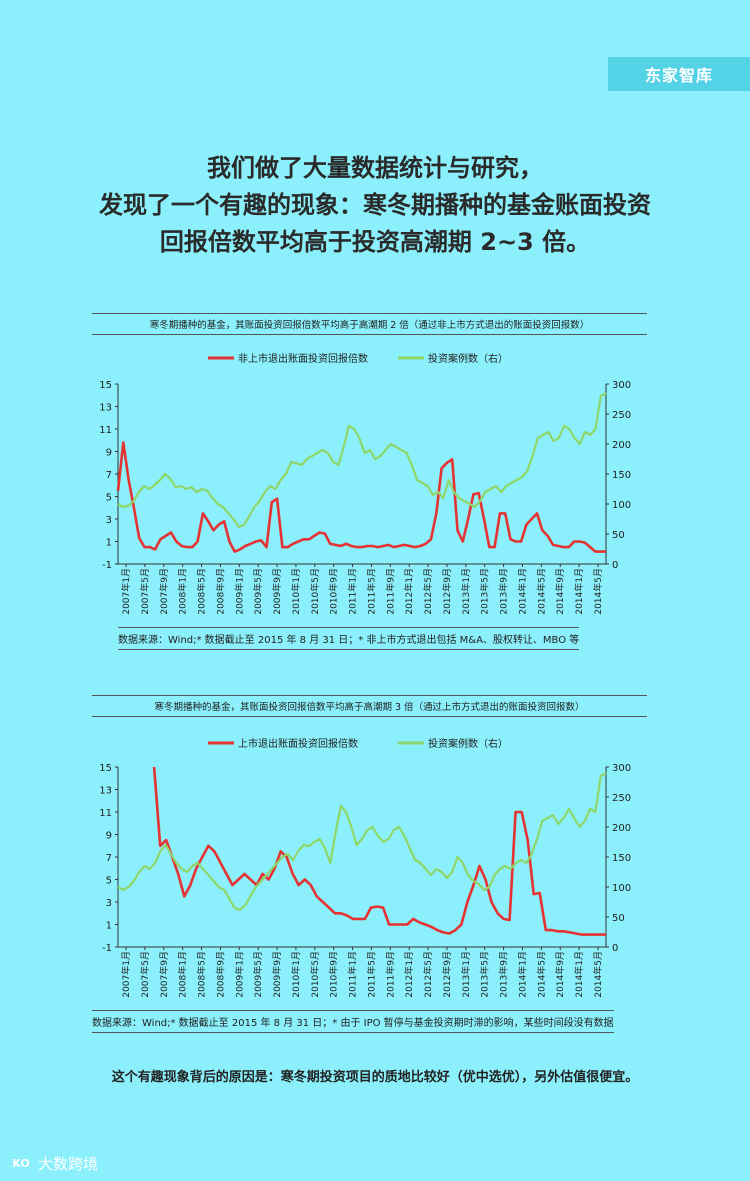 This screenshot has height=1181, width=750. What do you see at coordinates (303, 358) in the screenshot?
I see `legend-label-1: 非上市退出账面投资回报倍数` at bounding box center [303, 358].